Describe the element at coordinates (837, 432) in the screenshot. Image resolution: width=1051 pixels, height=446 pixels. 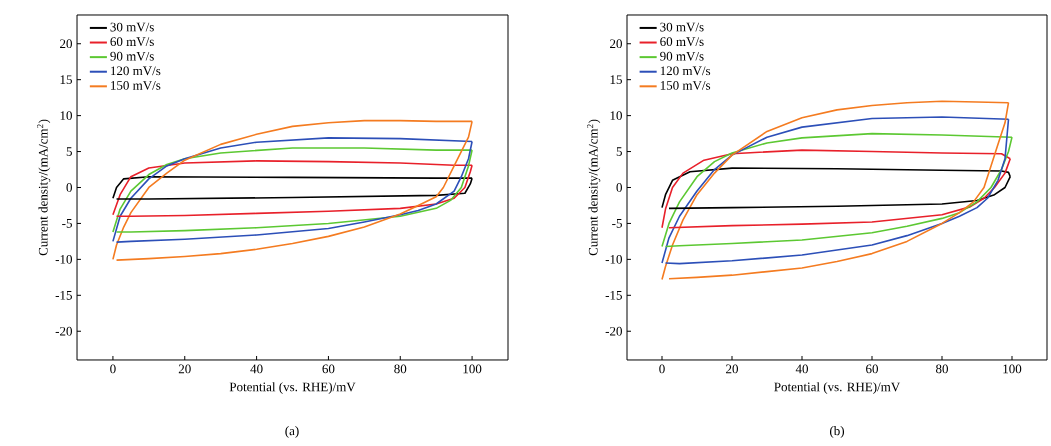
I see `text: (b)` at that location.